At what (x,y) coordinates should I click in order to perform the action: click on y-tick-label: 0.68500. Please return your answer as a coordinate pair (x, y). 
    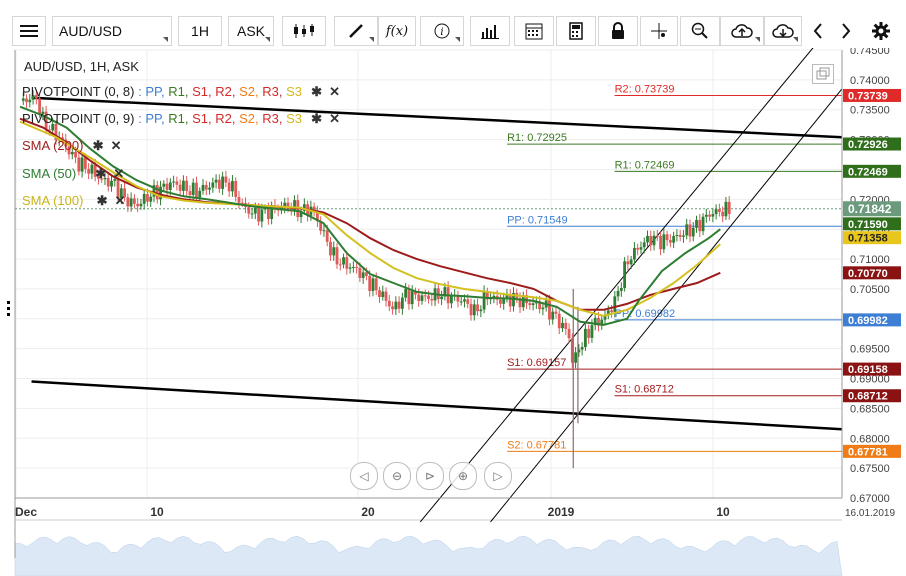
    Looking at the image, I should click on (870, 409).